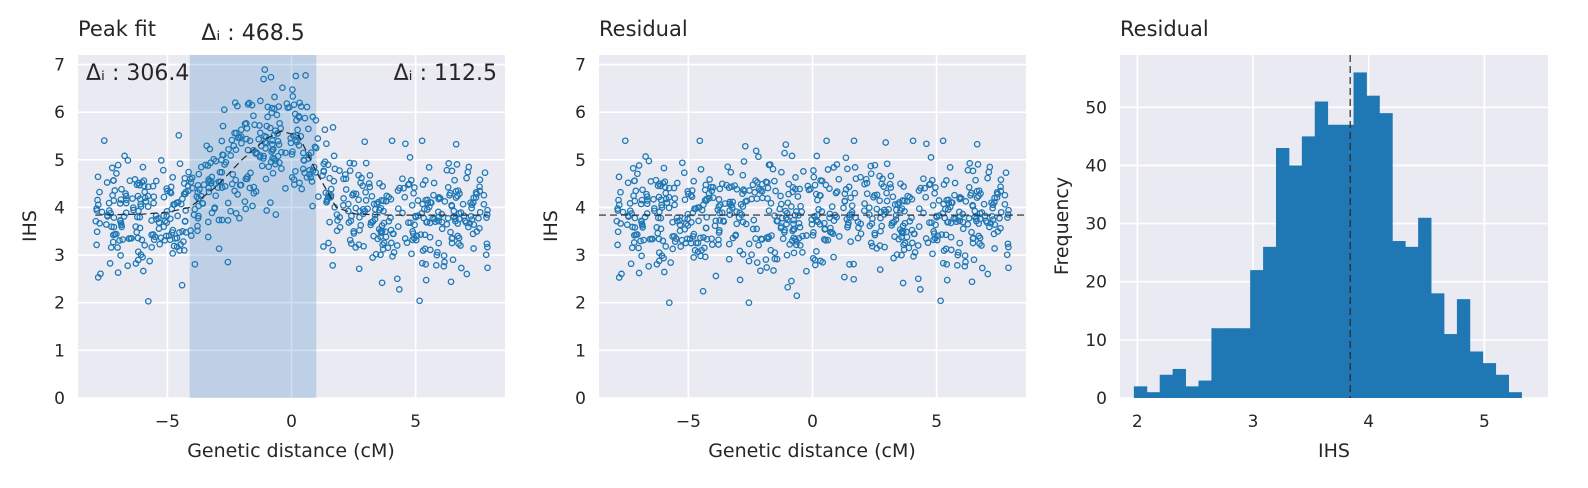 This screenshot has width=1588, height=488. Describe the element at coordinates (59, 113) in the screenshot. I see `y-tick-label: 6` at that location.